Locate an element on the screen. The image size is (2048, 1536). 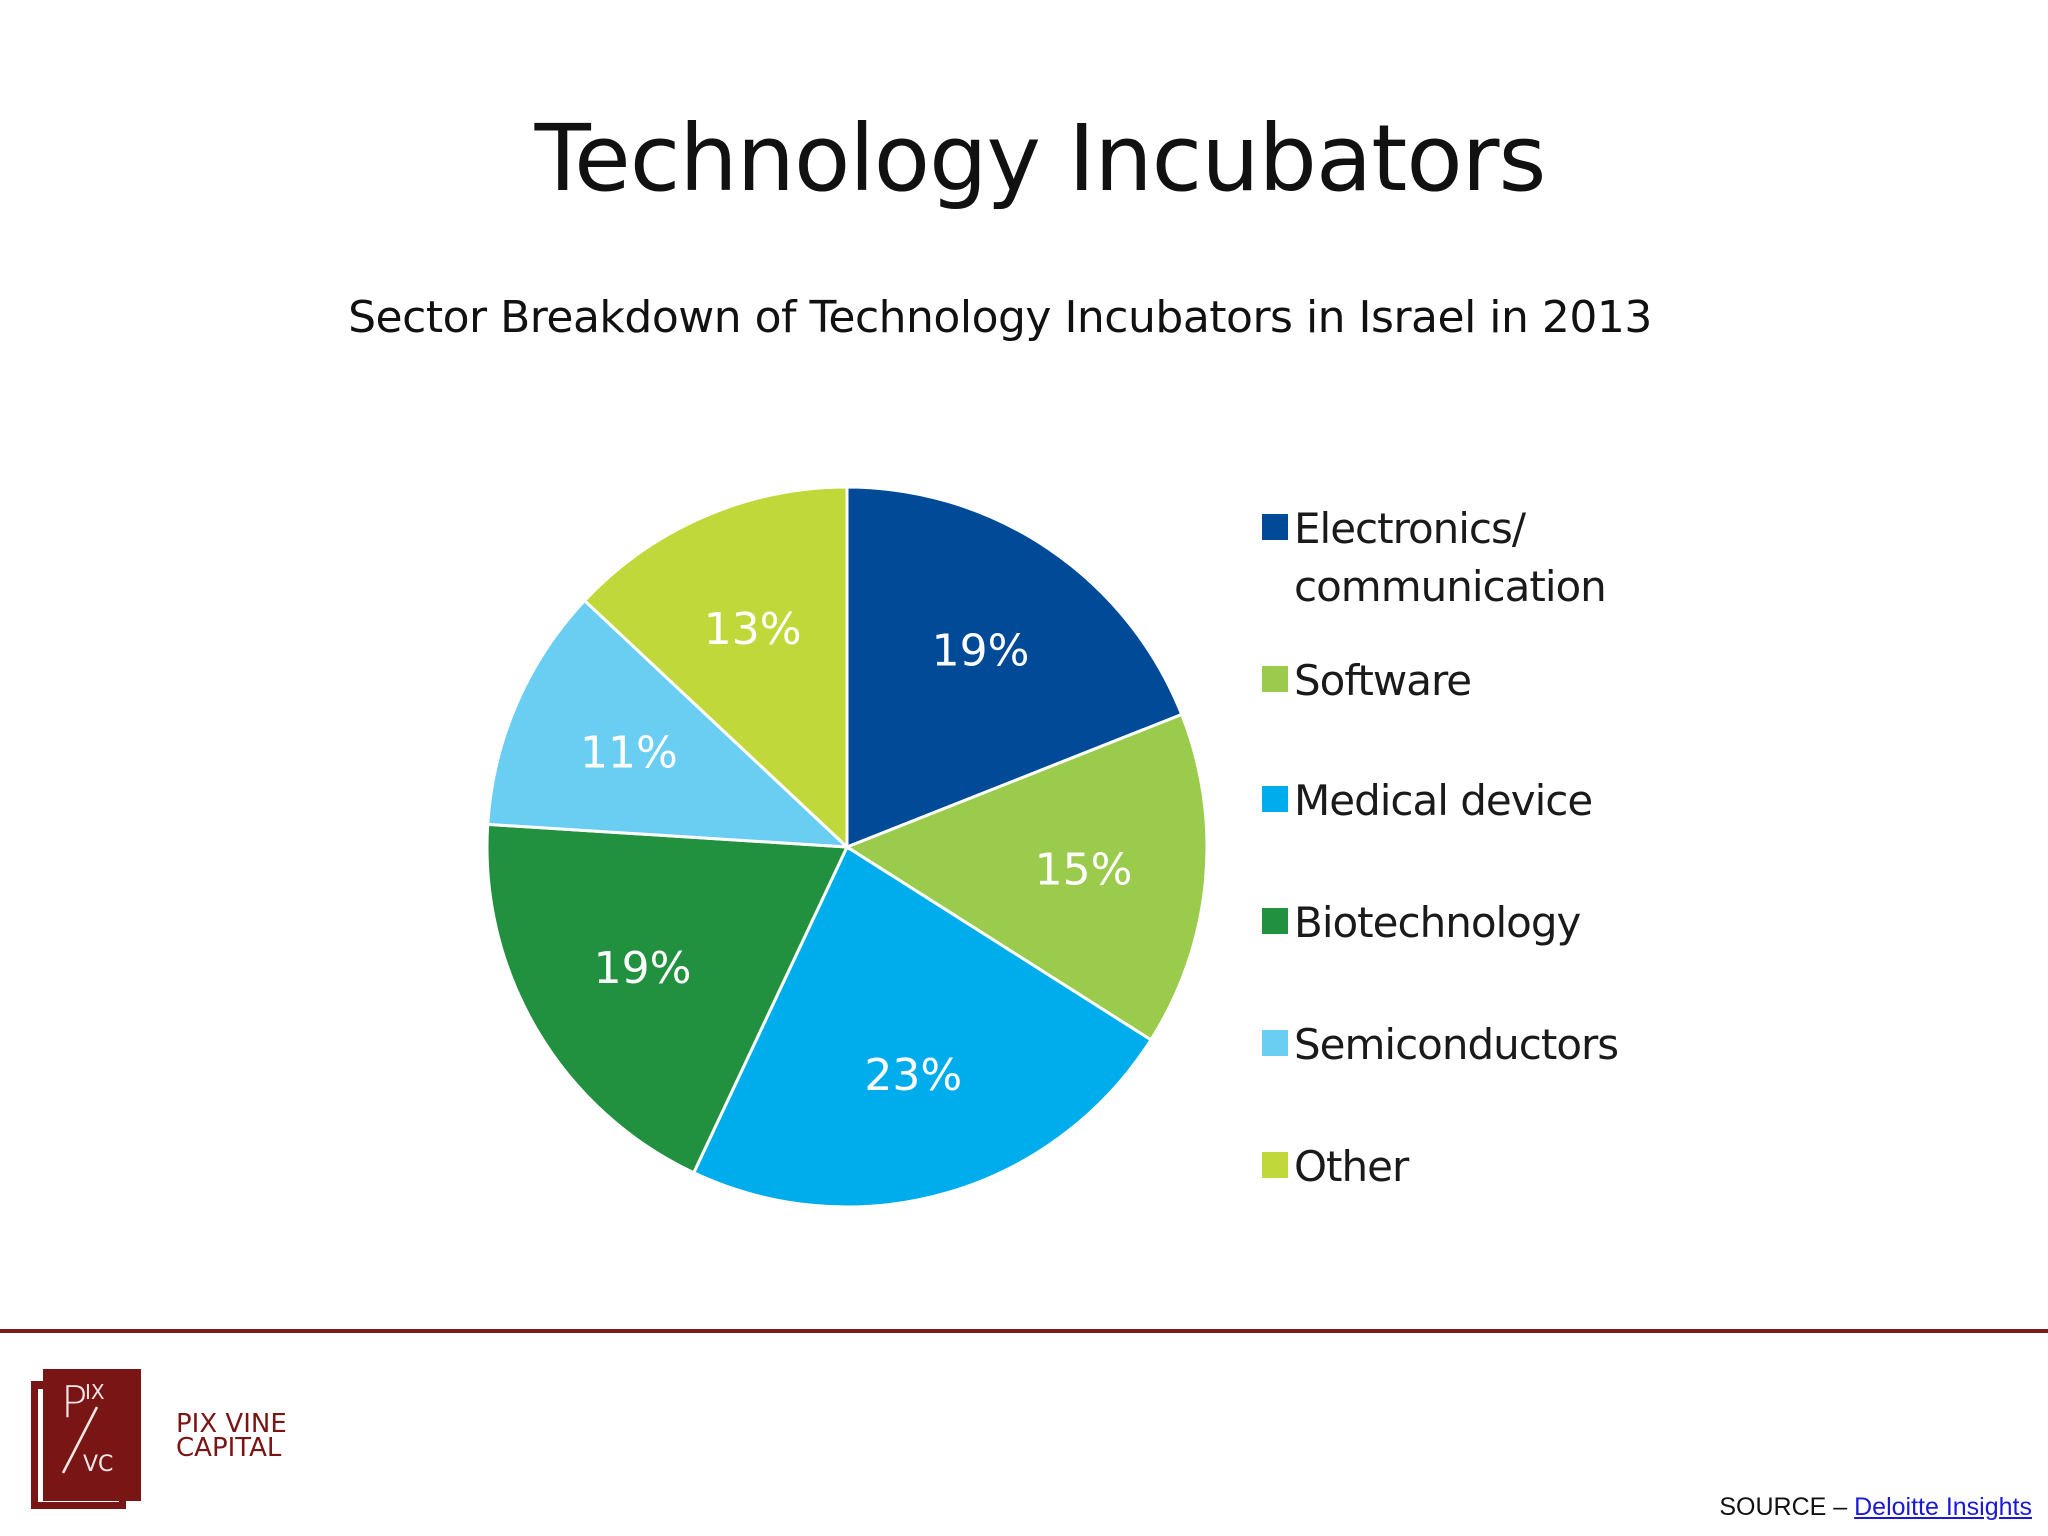
legend-label: Software is located at coordinates (1383, 680).